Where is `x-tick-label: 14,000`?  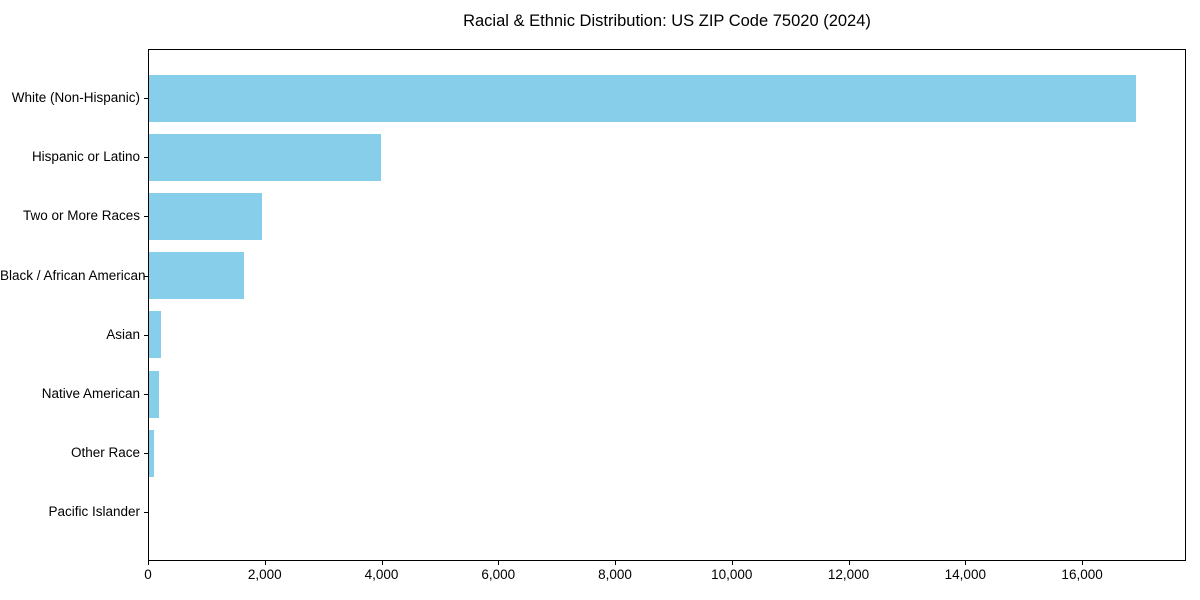 x-tick-label: 14,000 is located at coordinates (965, 574).